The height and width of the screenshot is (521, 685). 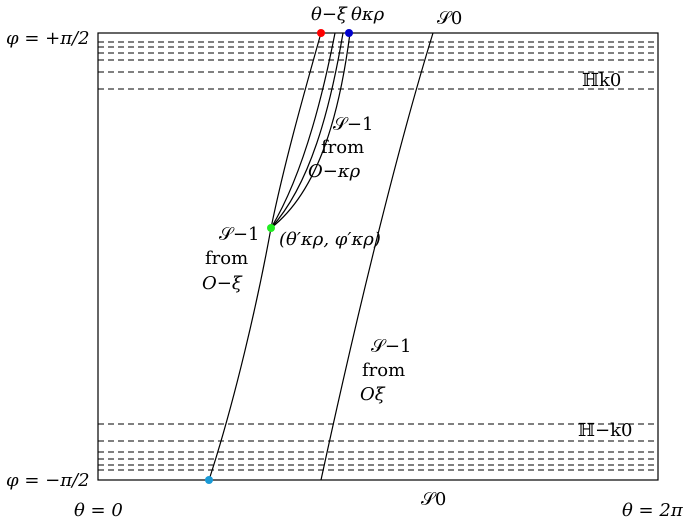 I want to click on red-point-theta-minus-xi, so click(x=321, y=33).